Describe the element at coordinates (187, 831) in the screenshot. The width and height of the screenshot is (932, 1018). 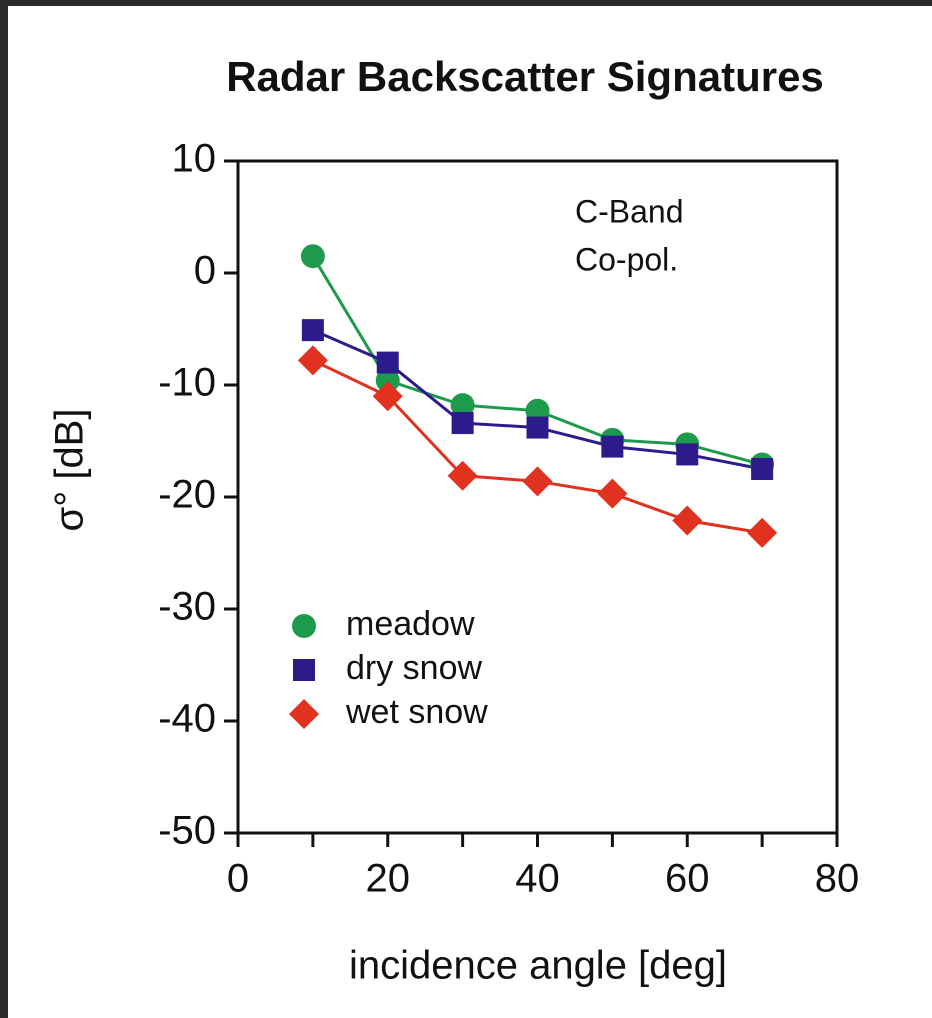
I see `y-tick-label: -50` at that location.